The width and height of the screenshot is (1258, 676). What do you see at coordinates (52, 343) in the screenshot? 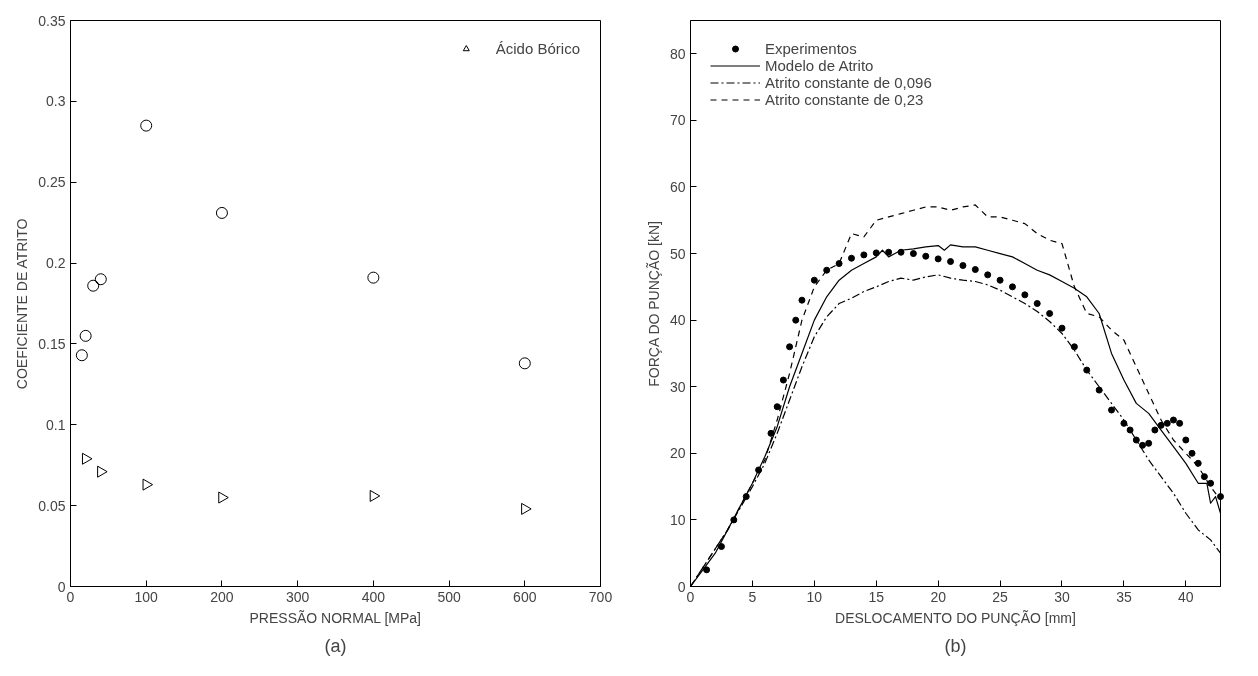
I see `y-tick-label: 0.15` at bounding box center [52, 343].